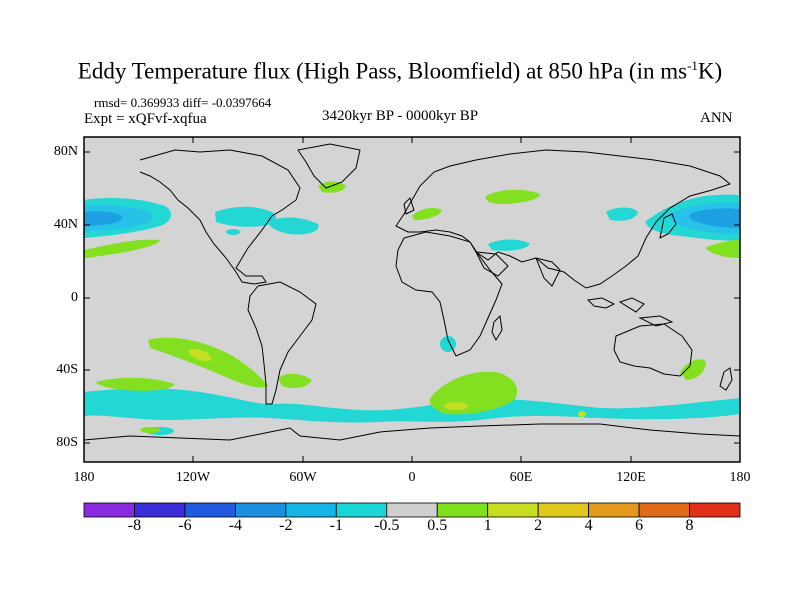 The image size is (800, 600). What do you see at coordinates (122, 248) in the screenshot?
I see `north-pacific-west-green` at bounding box center [122, 248].